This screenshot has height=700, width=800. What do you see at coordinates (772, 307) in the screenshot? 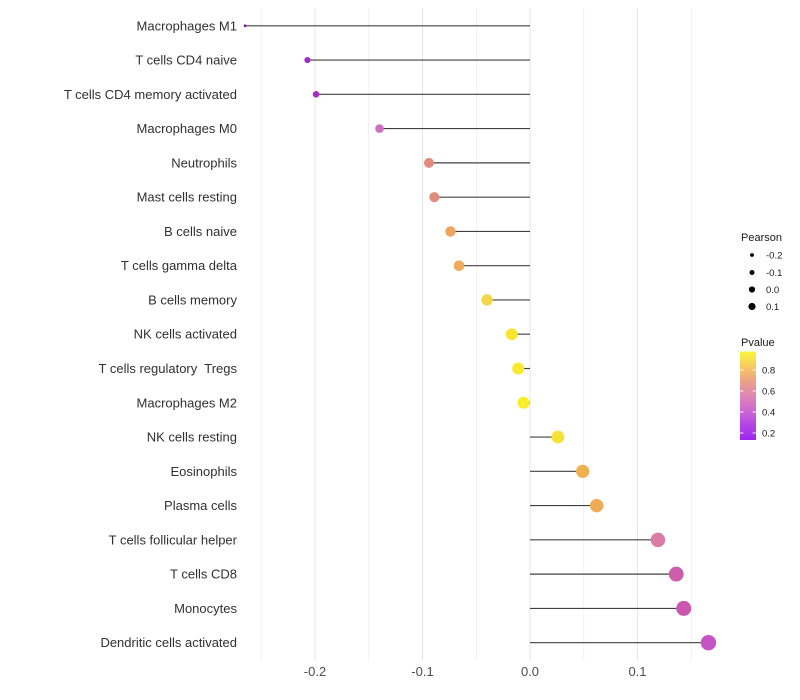
I see `legend-pearson-label: 0.1` at bounding box center [772, 307].